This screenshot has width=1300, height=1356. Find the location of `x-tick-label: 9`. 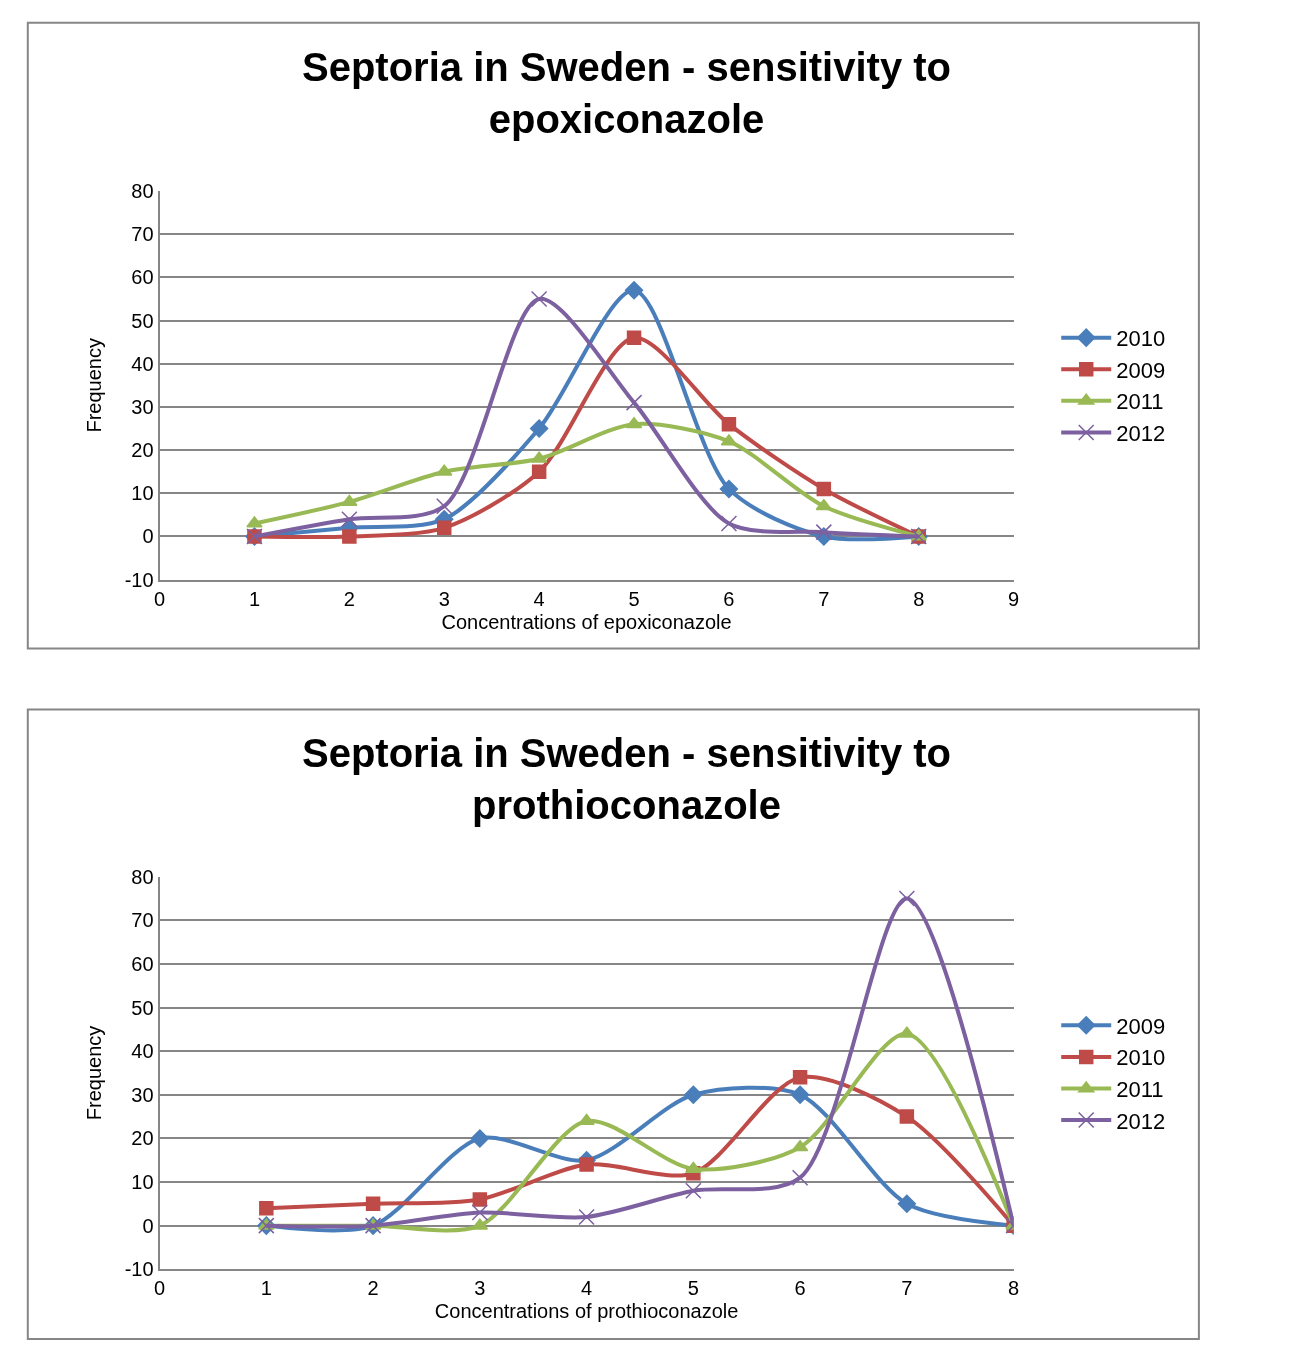

x-tick-label: 9 is located at coordinates (1014, 598).